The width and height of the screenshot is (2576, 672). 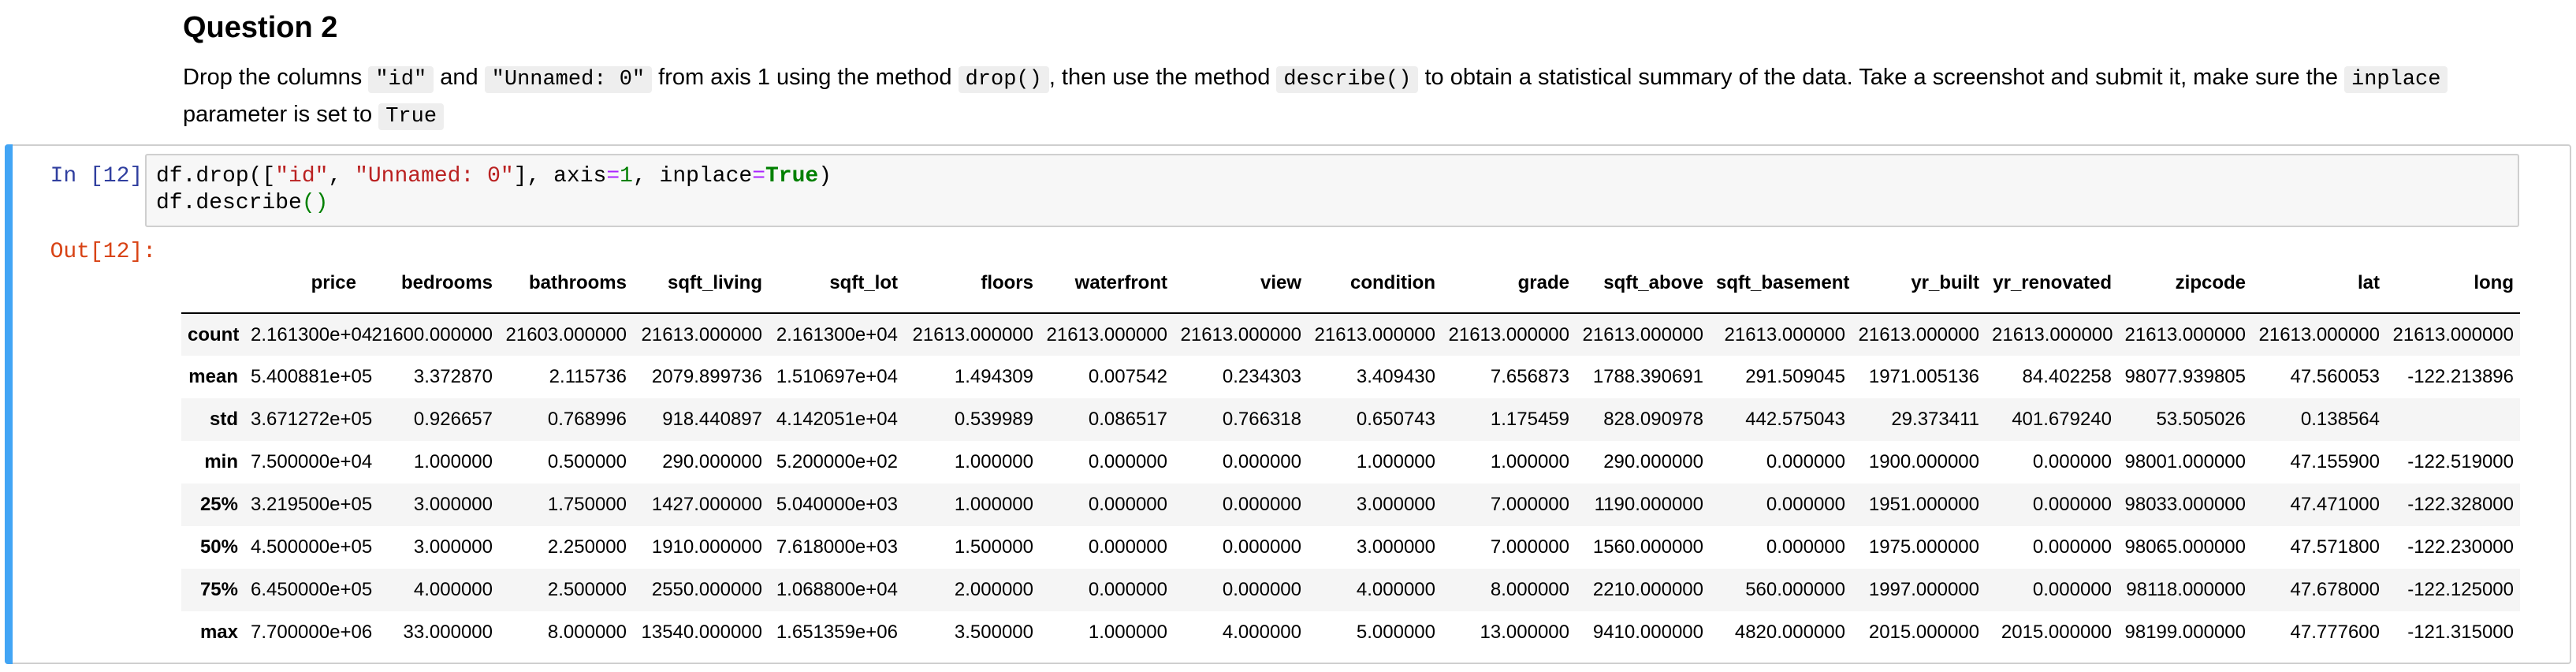 I want to click on table-cell: 53.505026, so click(x=2201, y=419).